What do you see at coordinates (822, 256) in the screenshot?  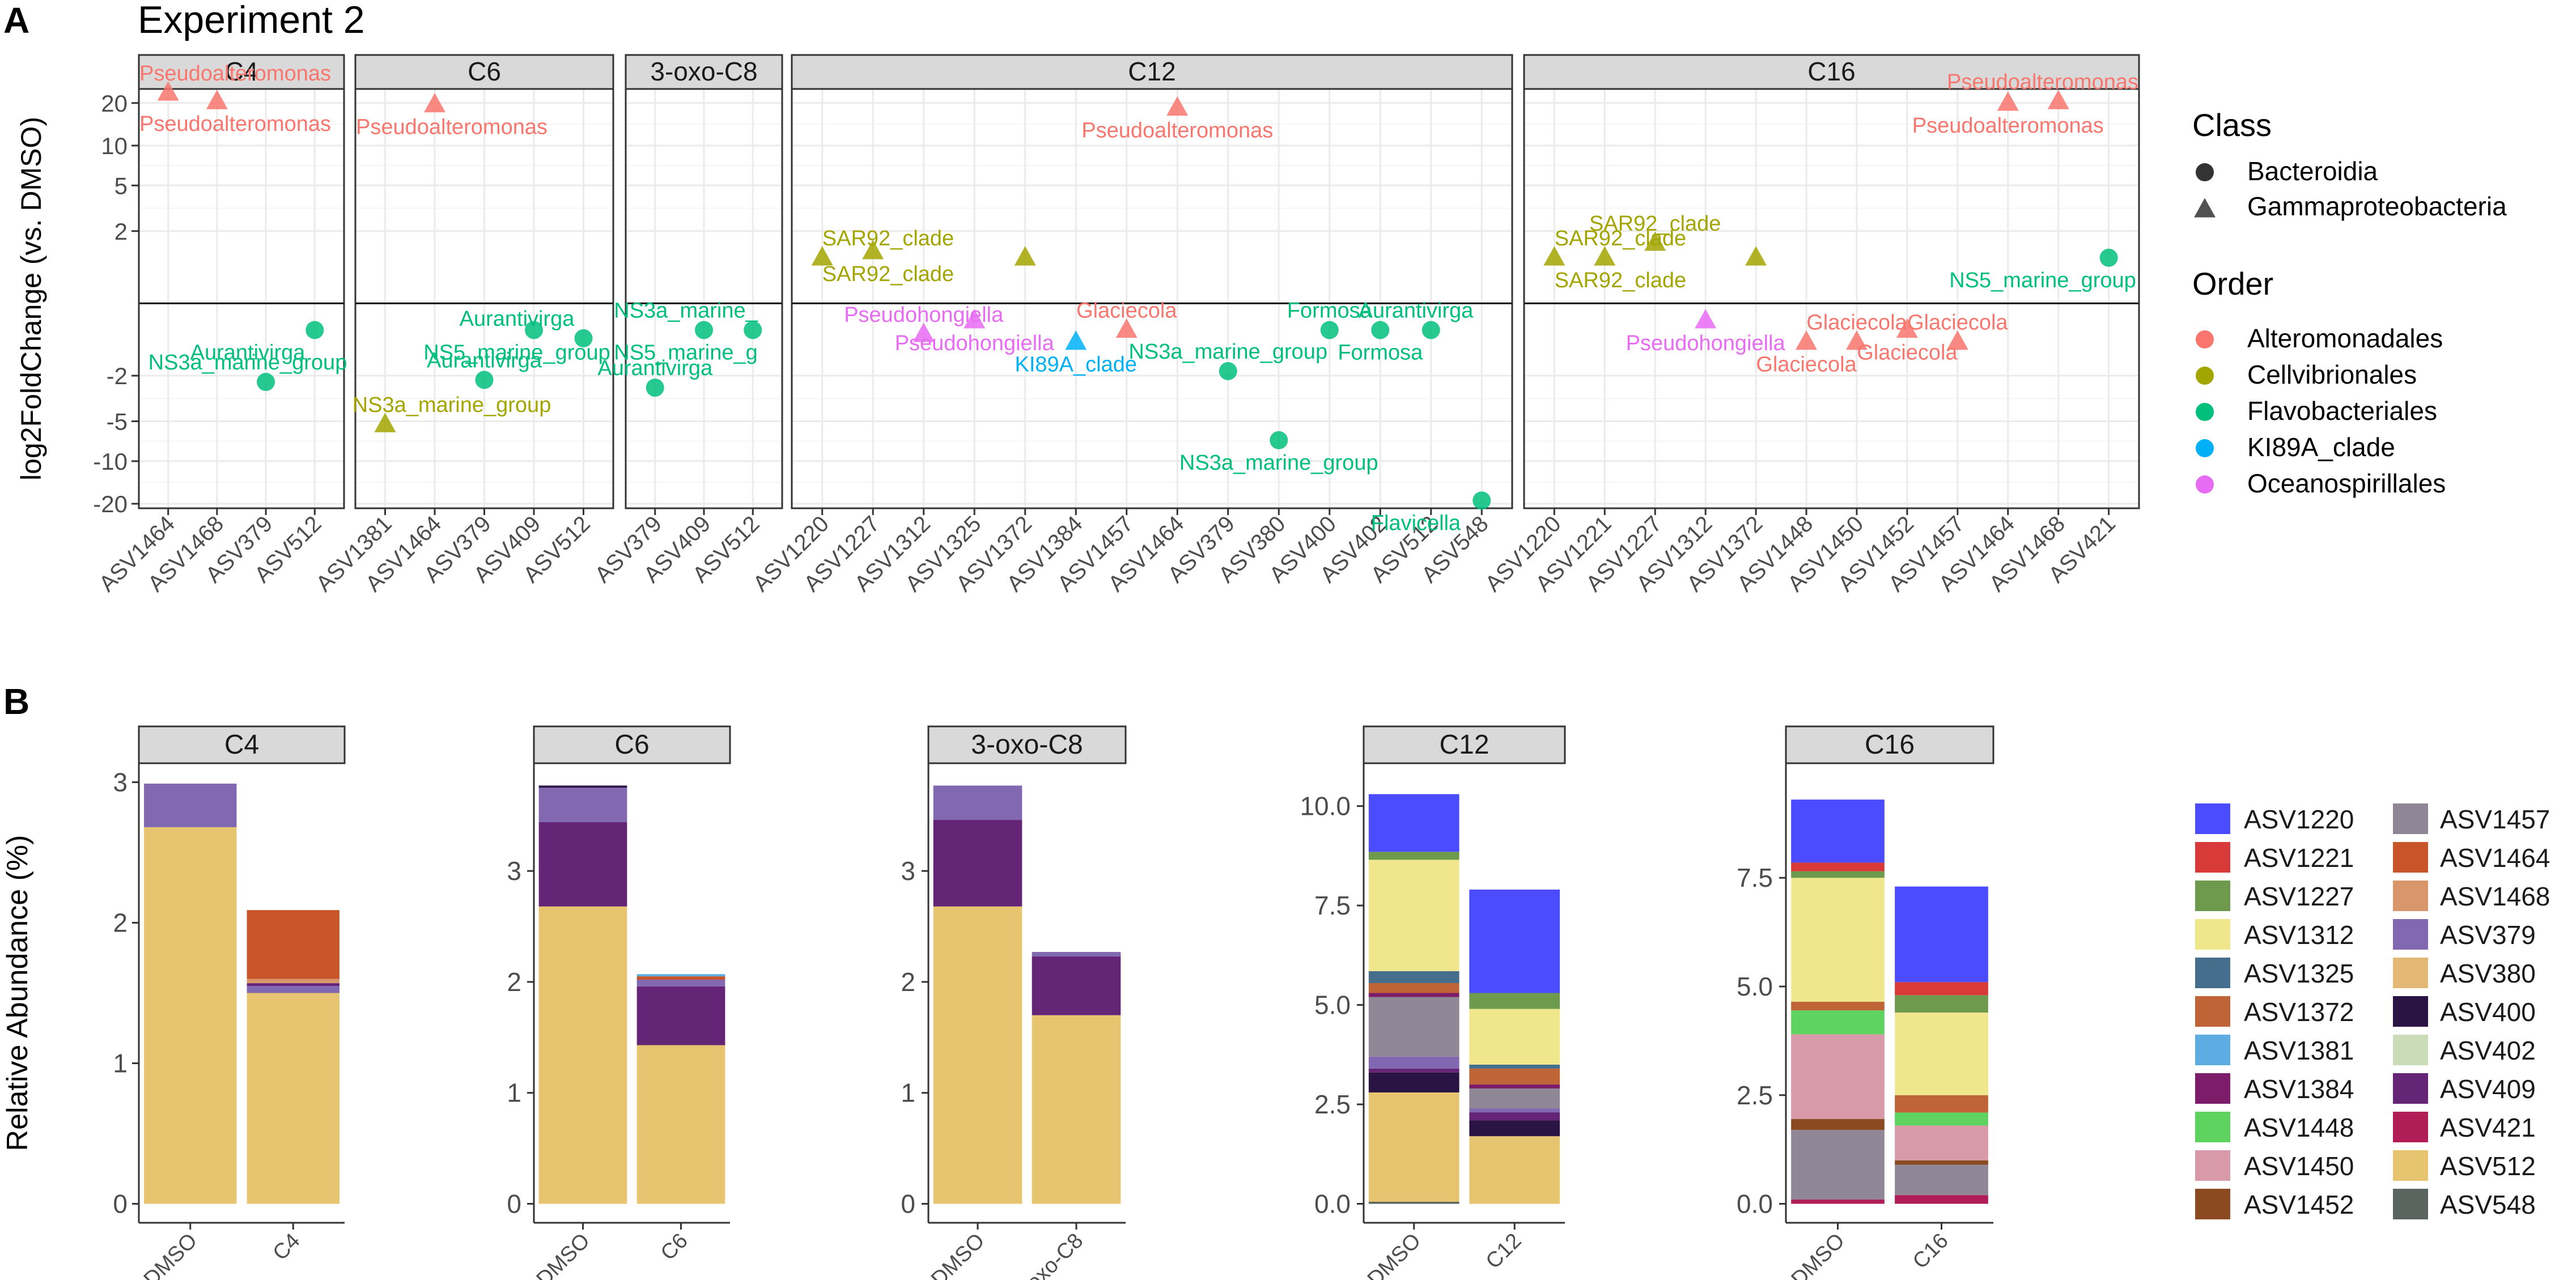 I see `point-ASV1220` at bounding box center [822, 256].